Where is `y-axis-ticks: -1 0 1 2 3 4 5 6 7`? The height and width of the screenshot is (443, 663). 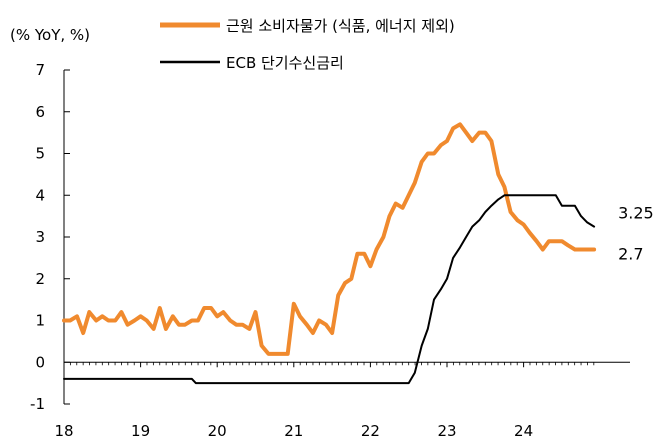
y-axis-ticks: -1 0 1 2 3 4 5 6 7 is located at coordinates (50, 237).